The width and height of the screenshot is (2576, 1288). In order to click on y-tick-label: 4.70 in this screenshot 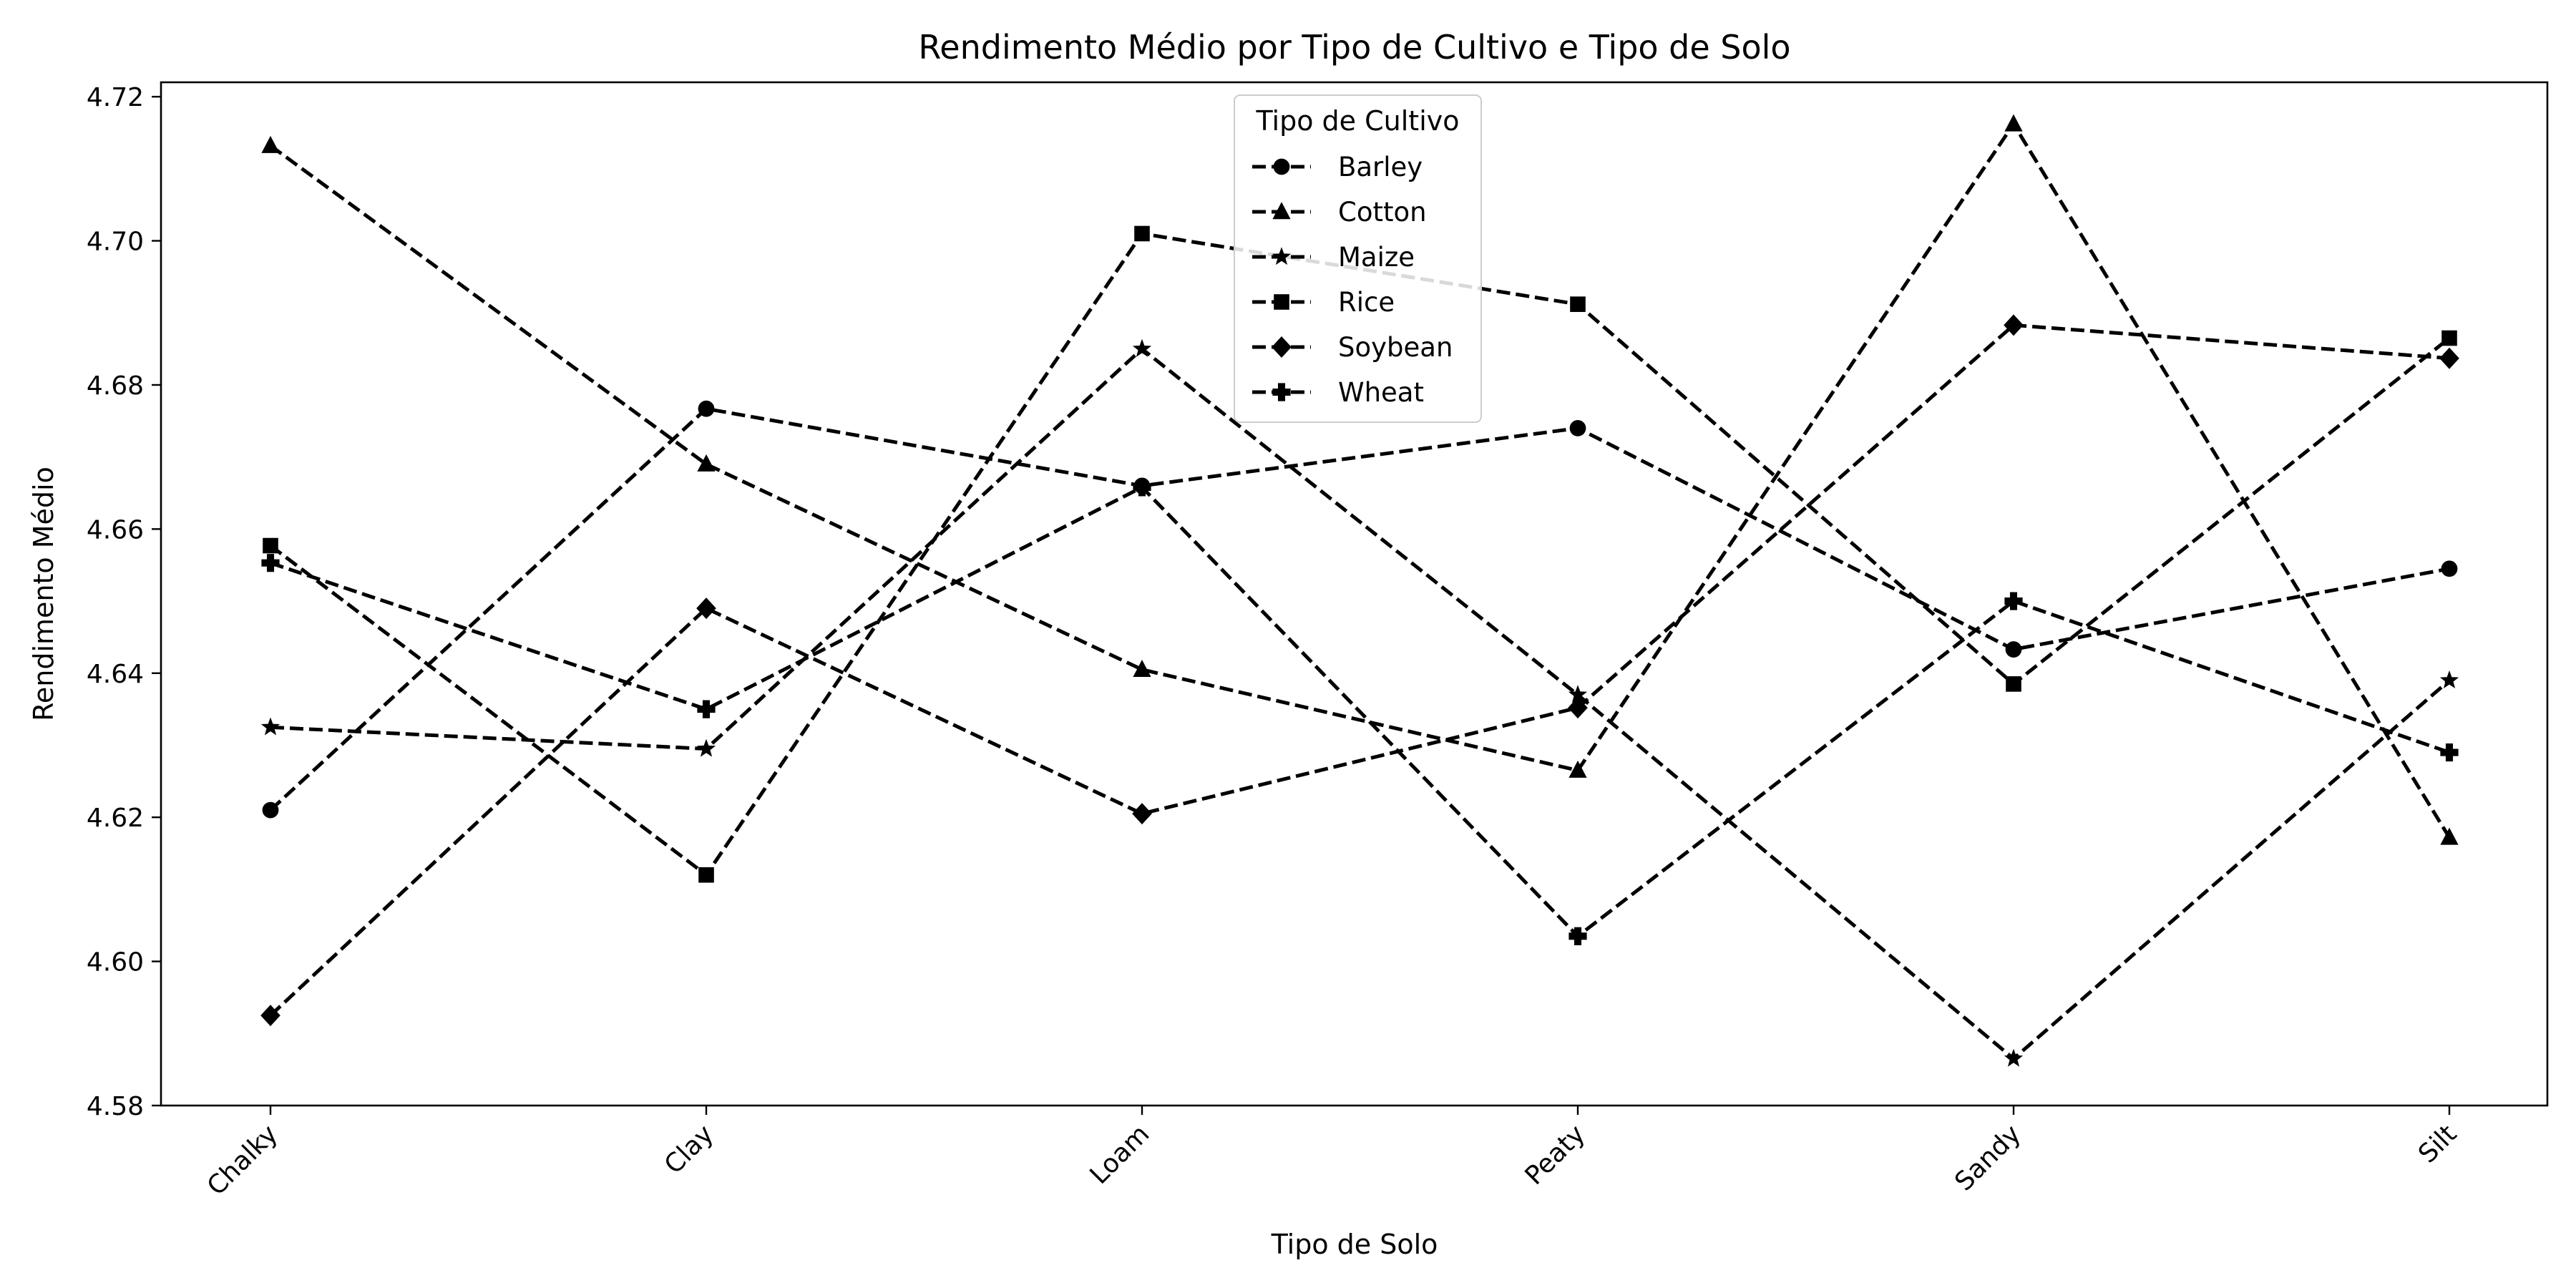, I will do `click(115, 242)`.